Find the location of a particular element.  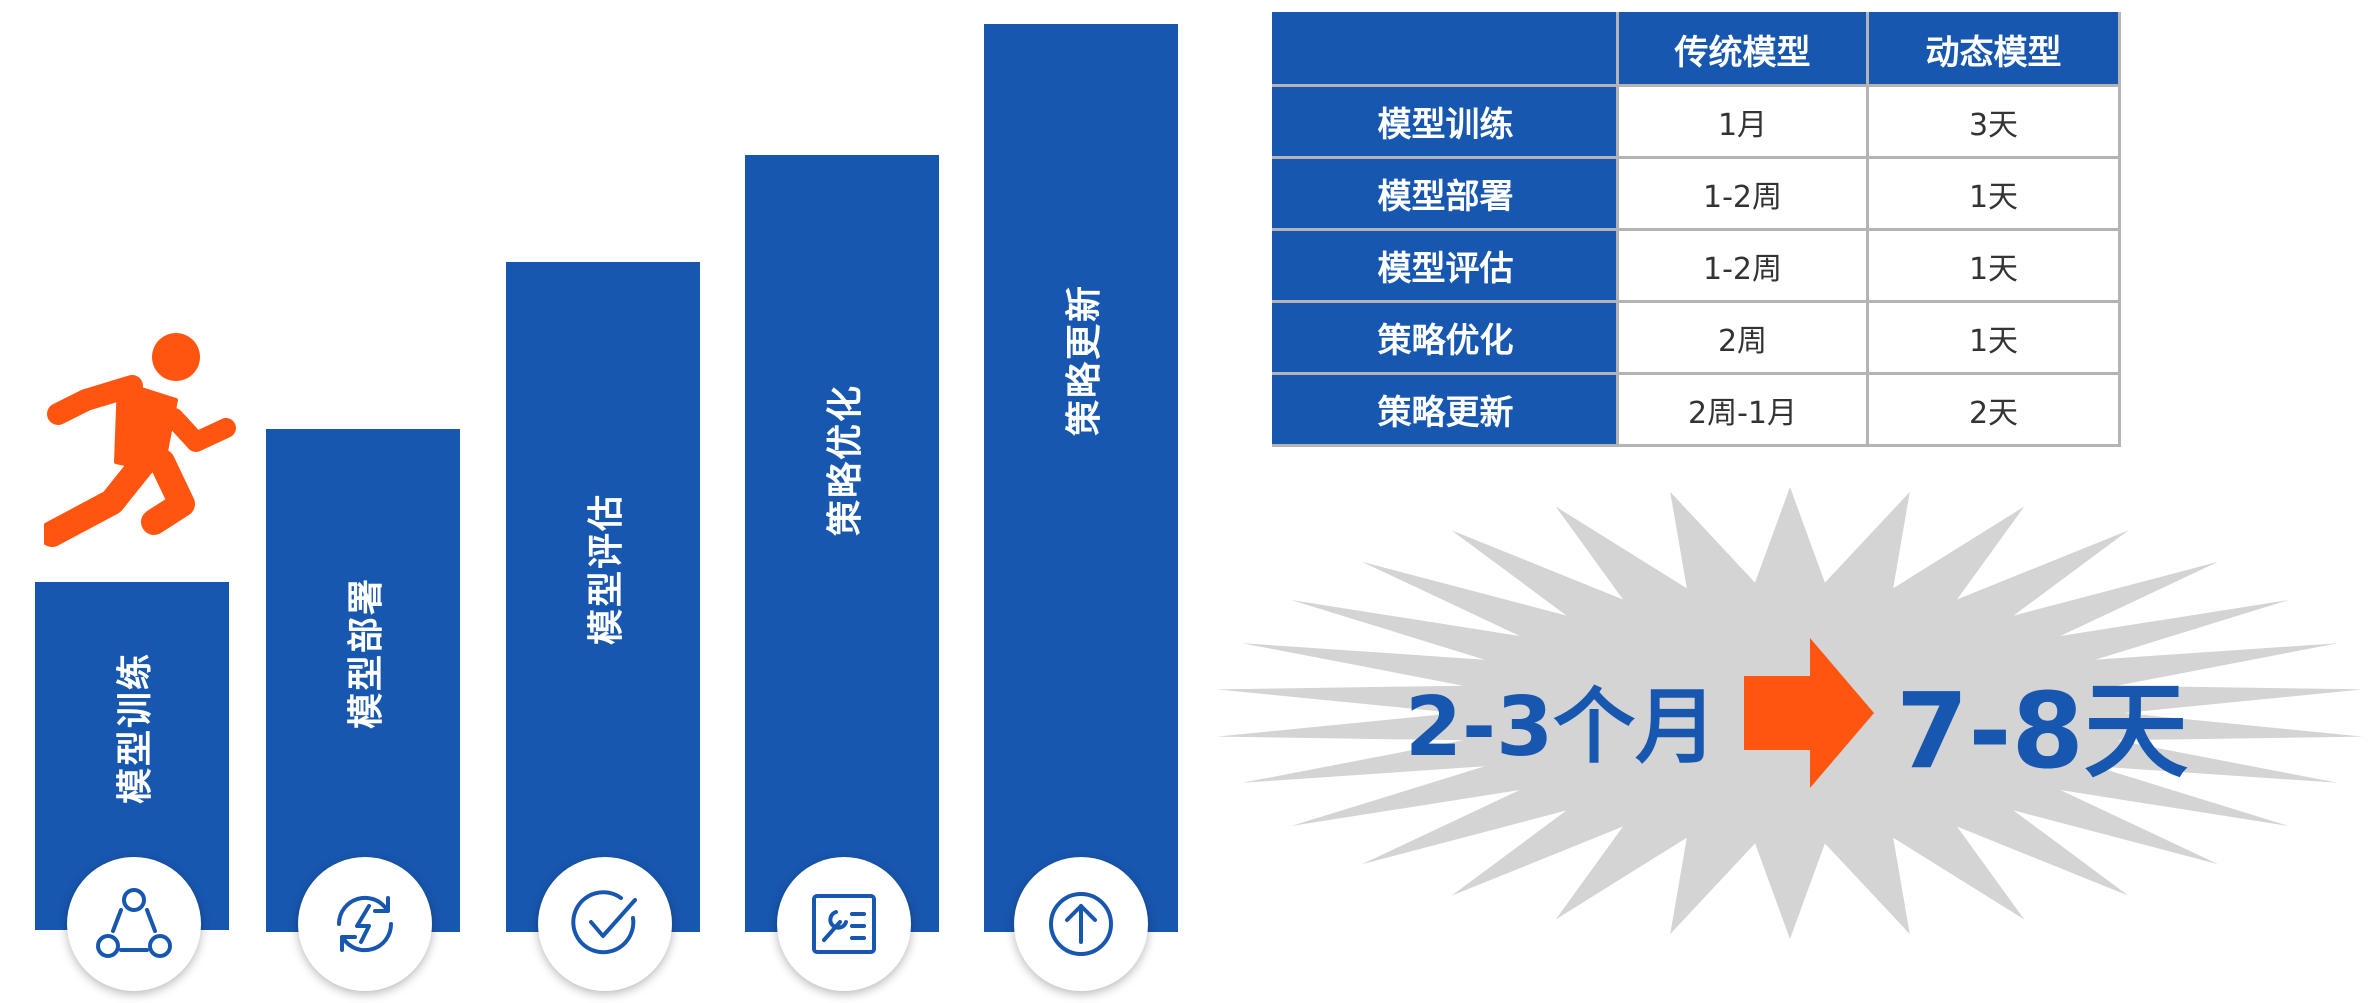

step-label: 模型训练 is located at coordinates (135, 728).